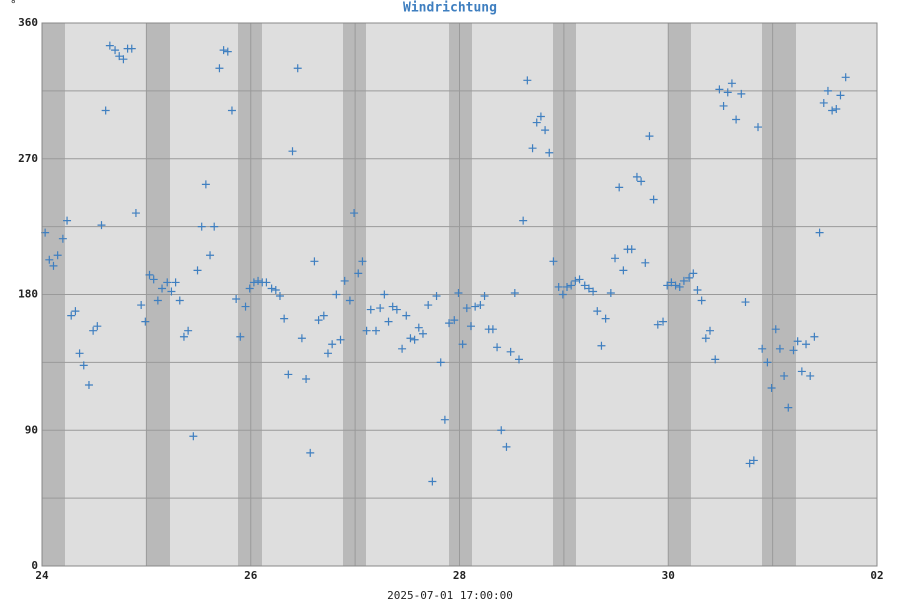  I want to click on x-tick-label: 28, so click(459, 575).